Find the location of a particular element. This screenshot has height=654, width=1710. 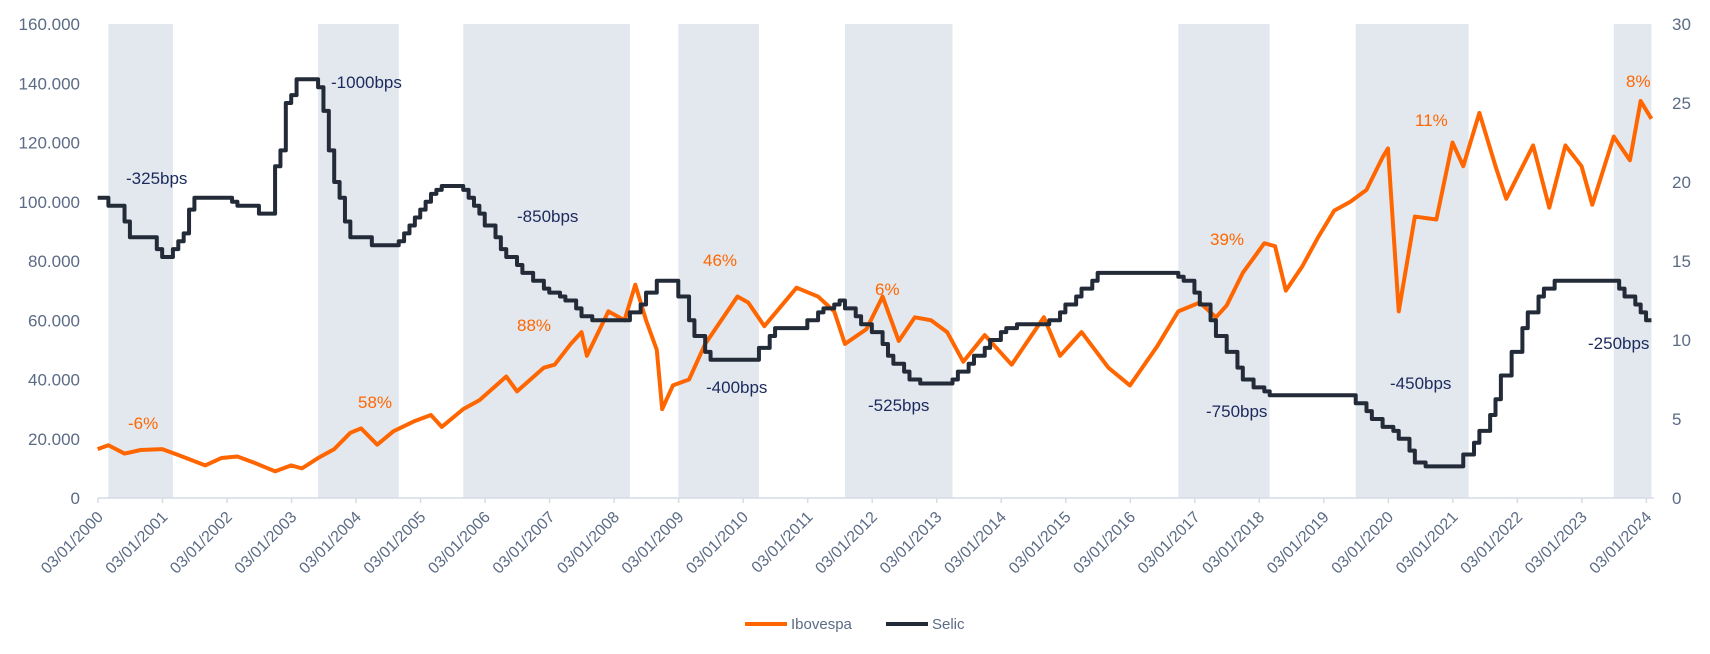

right-tick-label: 15 is located at coordinates (1681, 261).